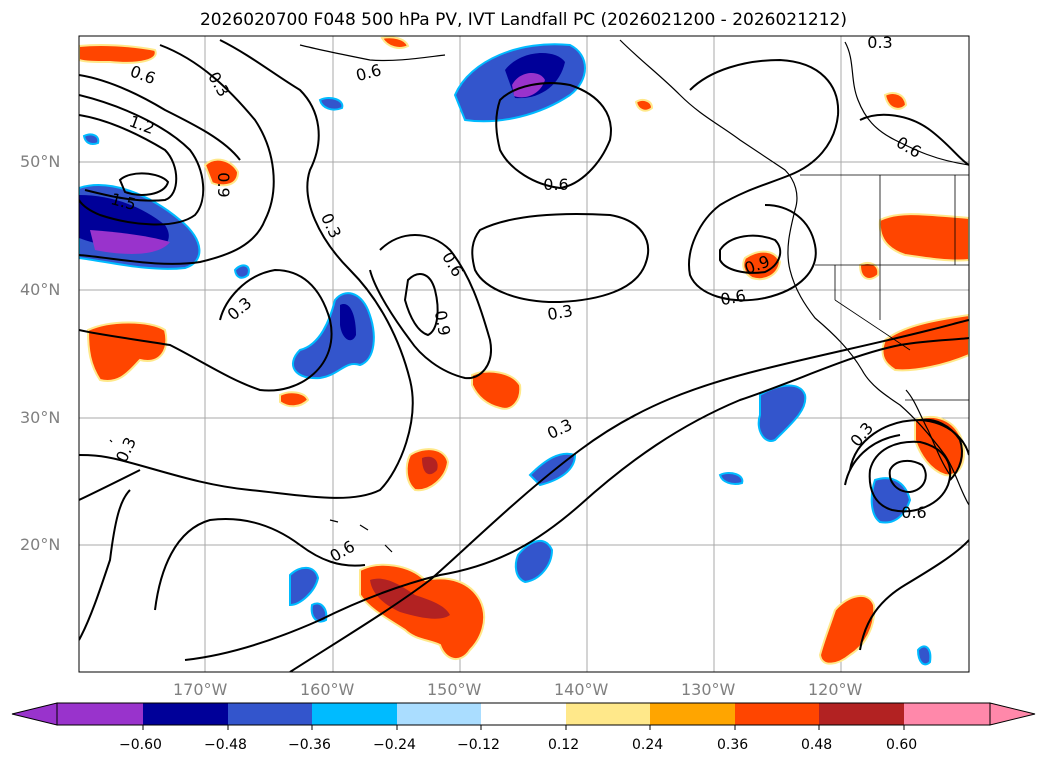 This screenshot has height=765, width=1047. What do you see at coordinates (309, 745) in the screenshot?
I see `colorbar-tick-label: −0.36` at bounding box center [309, 745].